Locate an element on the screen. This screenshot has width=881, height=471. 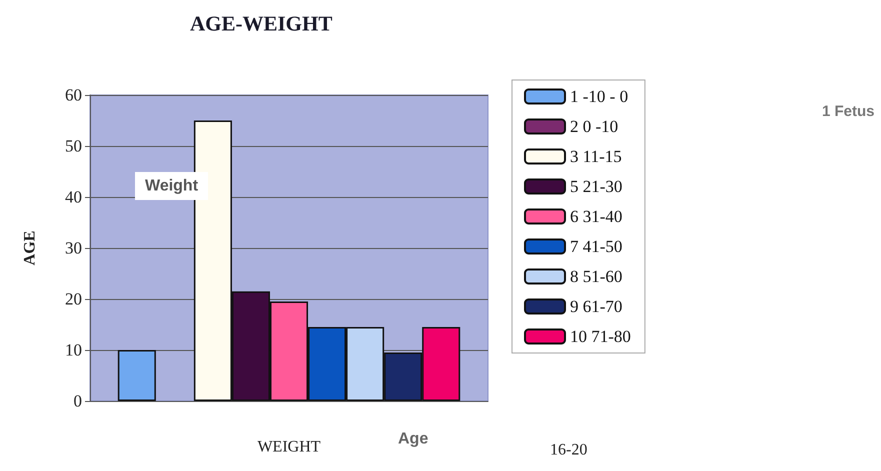
legend-label: 1 -10 - 0 is located at coordinates (599, 96).